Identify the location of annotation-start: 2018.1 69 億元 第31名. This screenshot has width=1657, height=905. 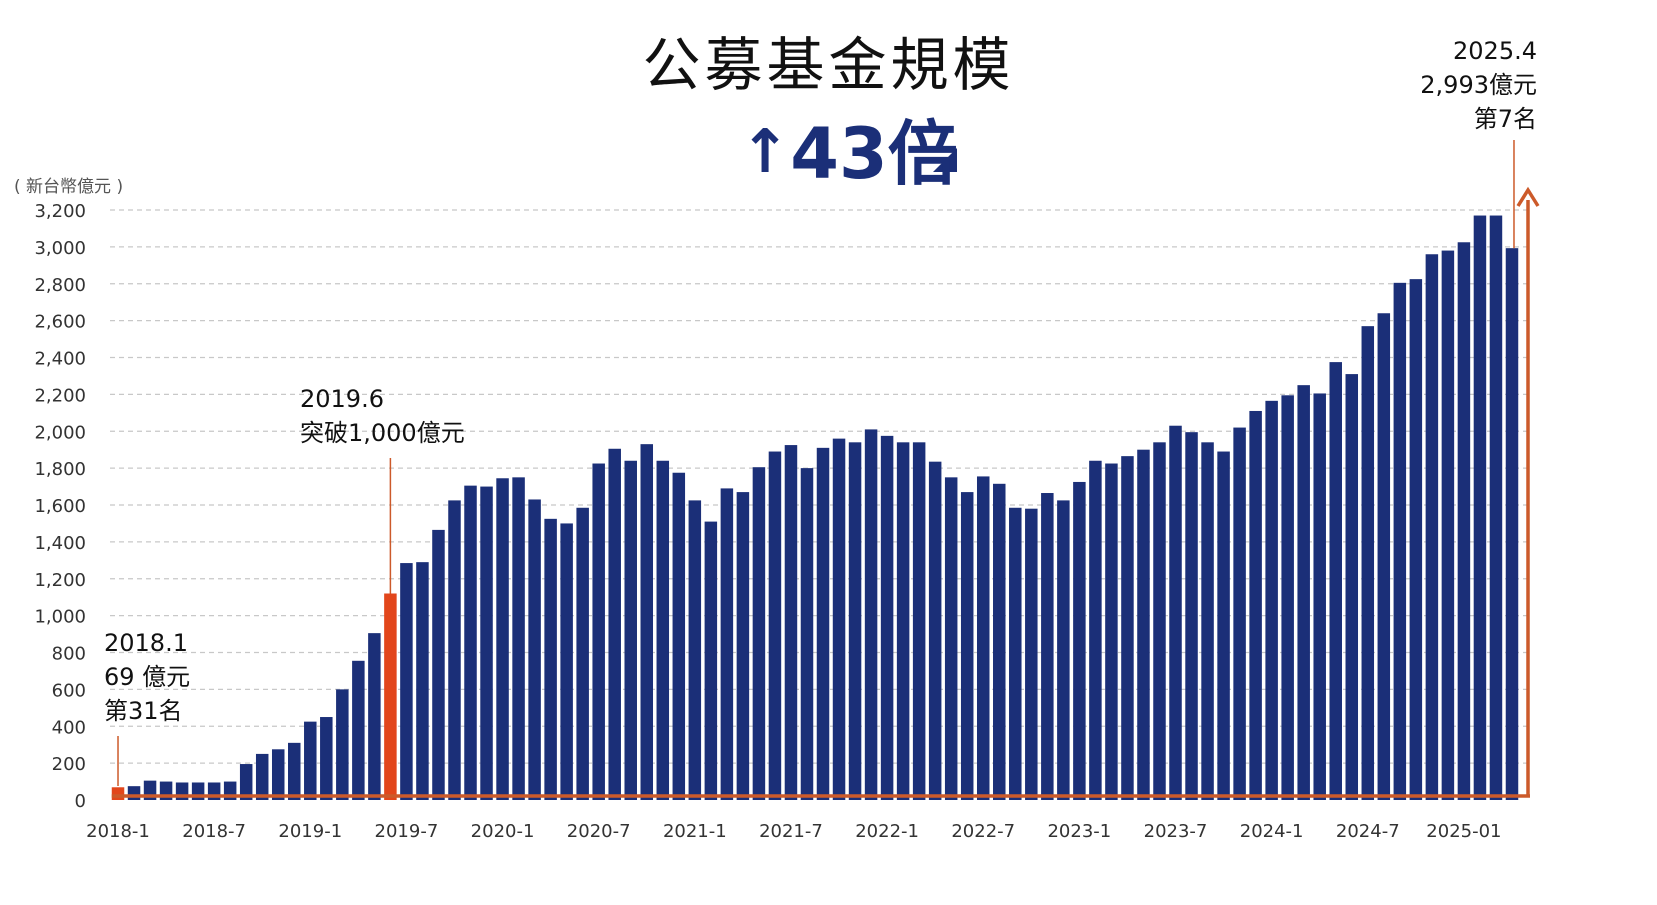
(147, 677).